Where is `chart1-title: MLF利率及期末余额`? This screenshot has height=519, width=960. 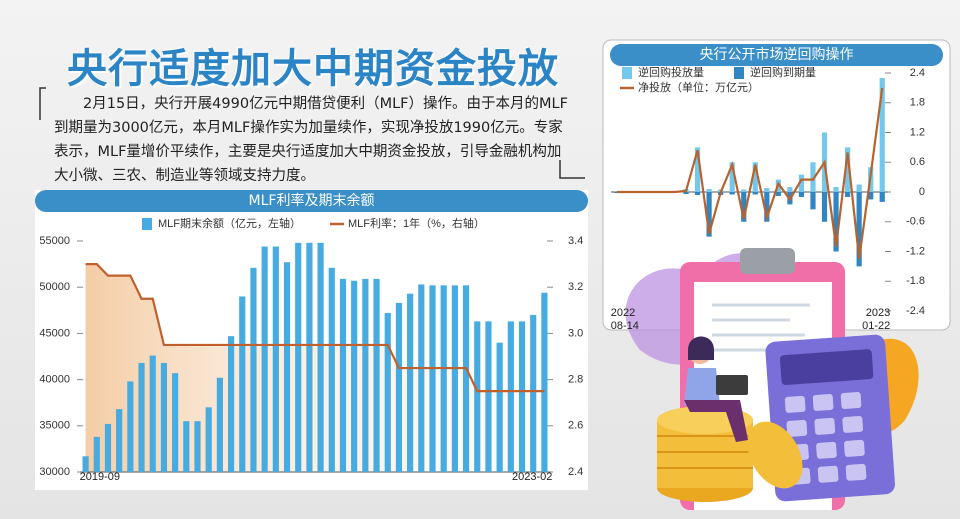 chart1-title: MLF利率及期末余额 is located at coordinates (311, 201).